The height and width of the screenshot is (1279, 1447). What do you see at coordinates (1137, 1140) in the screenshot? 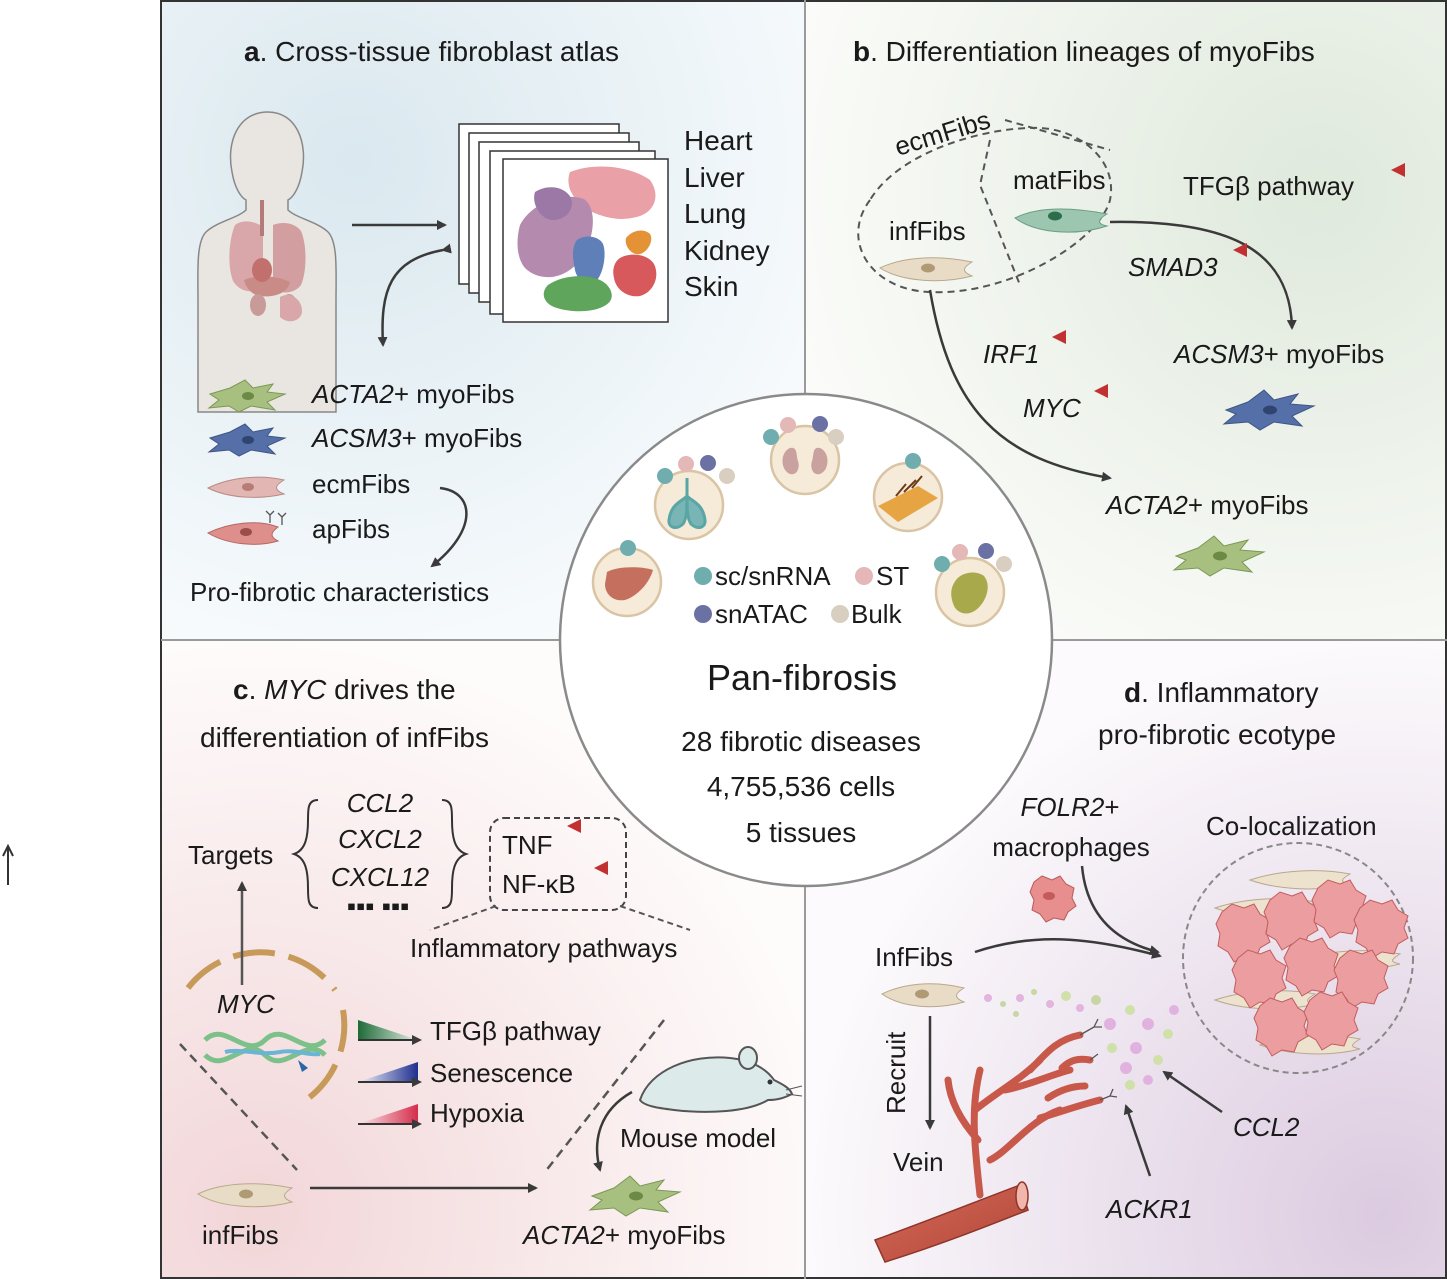
I see `arrow-ackr1` at bounding box center [1137, 1140].